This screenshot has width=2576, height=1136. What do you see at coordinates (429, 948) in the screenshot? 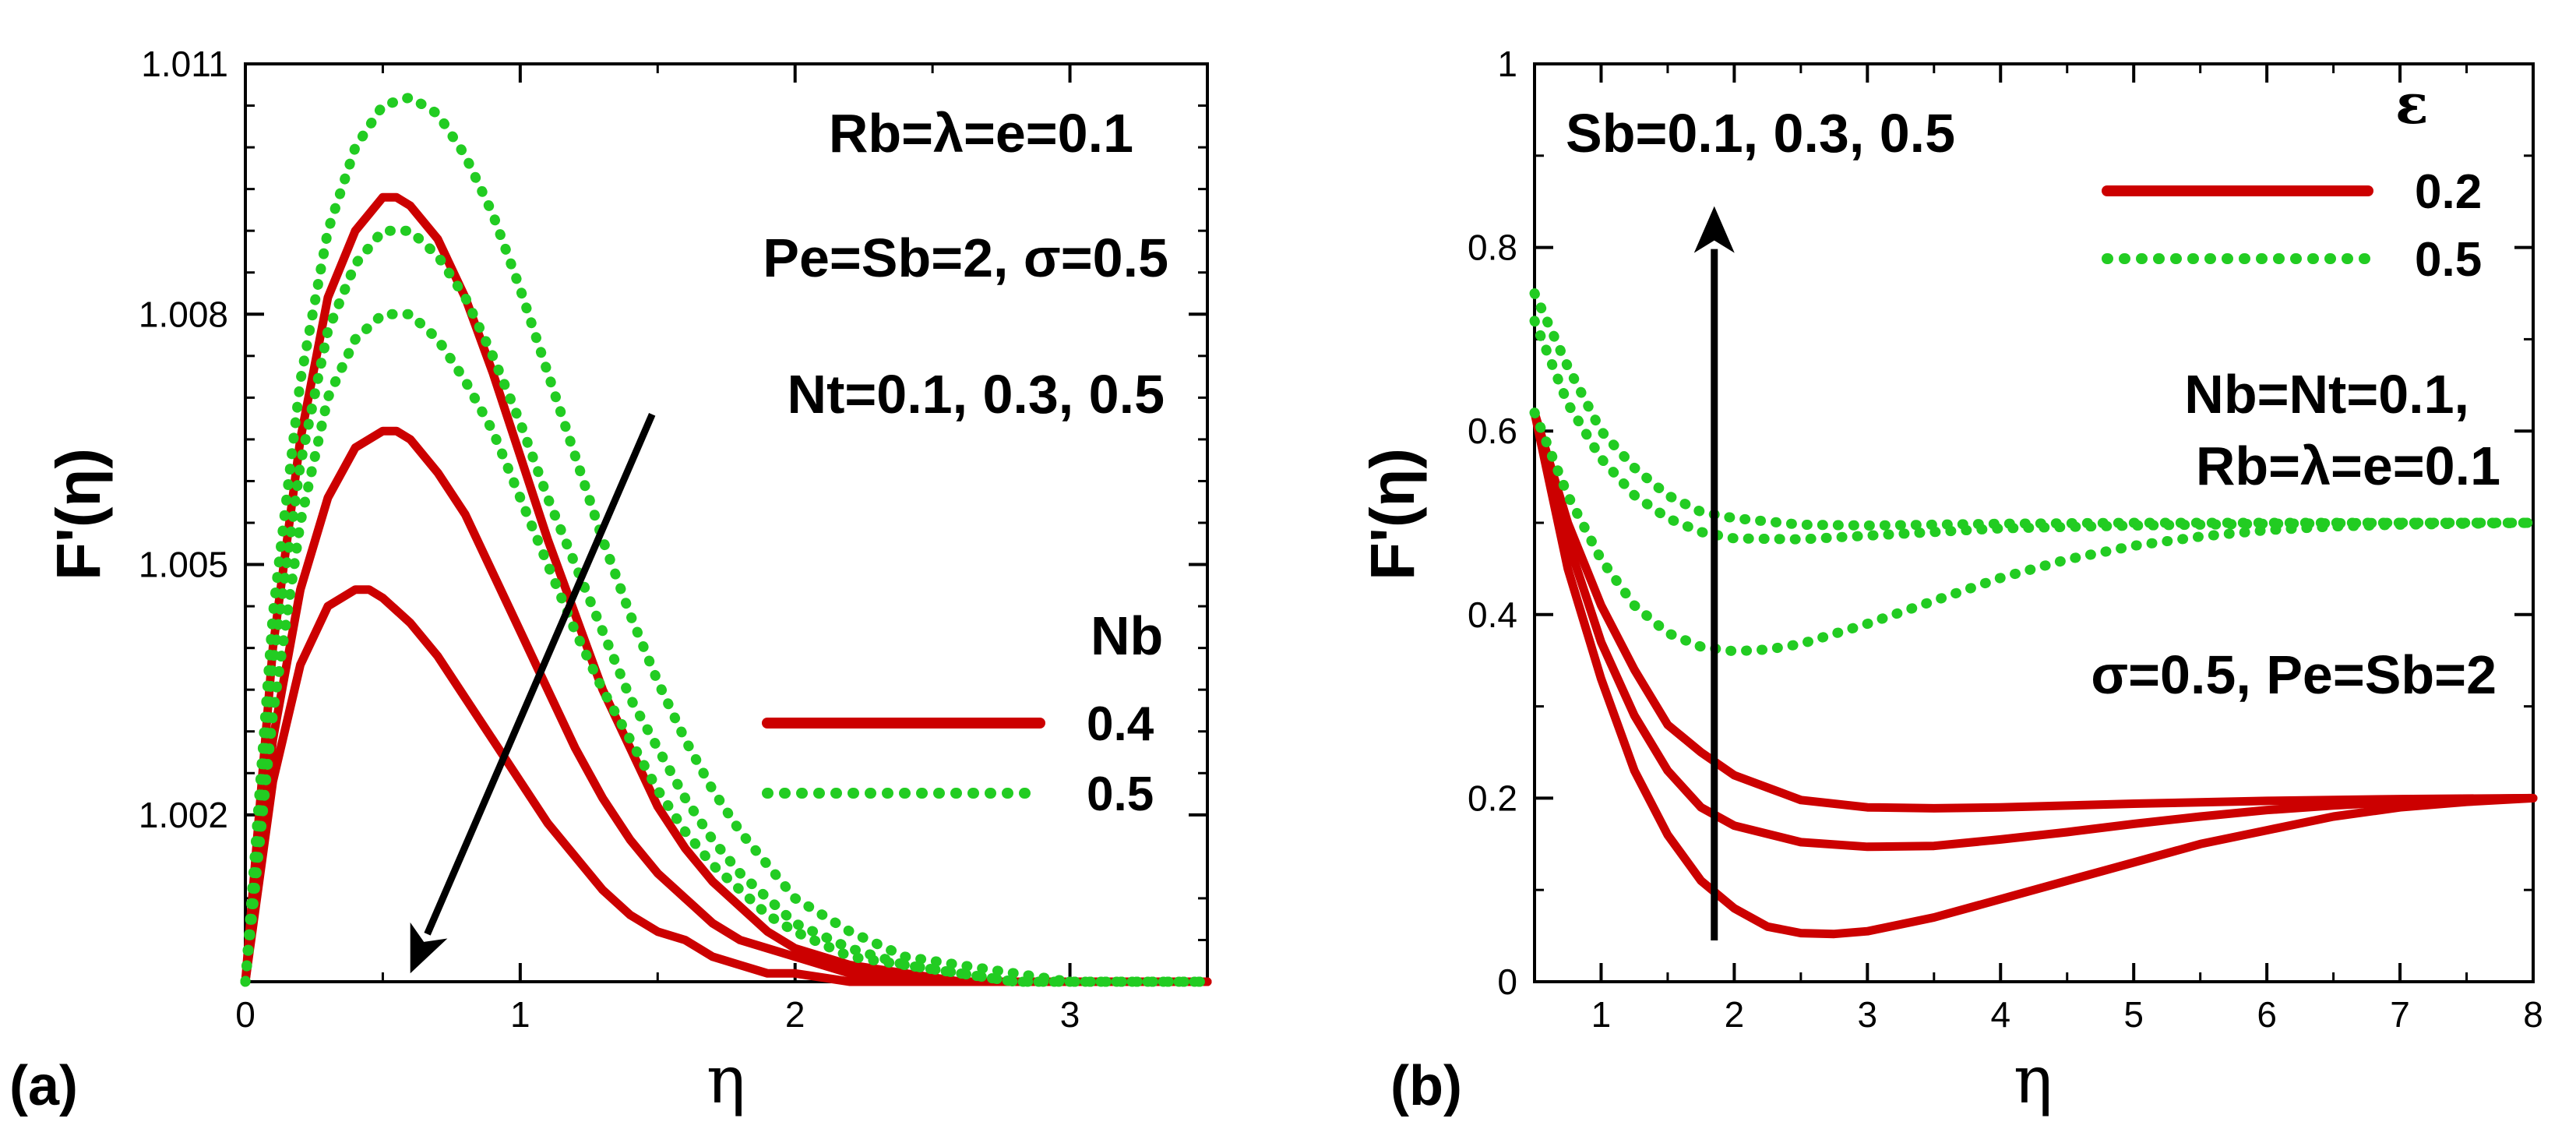
I see `panel-a-arrow-head` at bounding box center [429, 948].